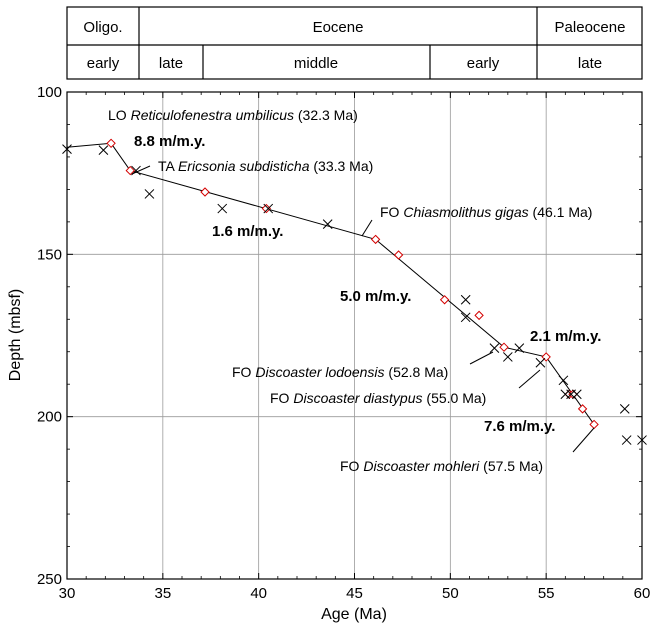 The image size is (656, 633). Describe the element at coordinates (441, 466) in the screenshot. I see `datum-label-fo-mohleri: FO Discoaster mohleri (57.5 Ma)` at that location.